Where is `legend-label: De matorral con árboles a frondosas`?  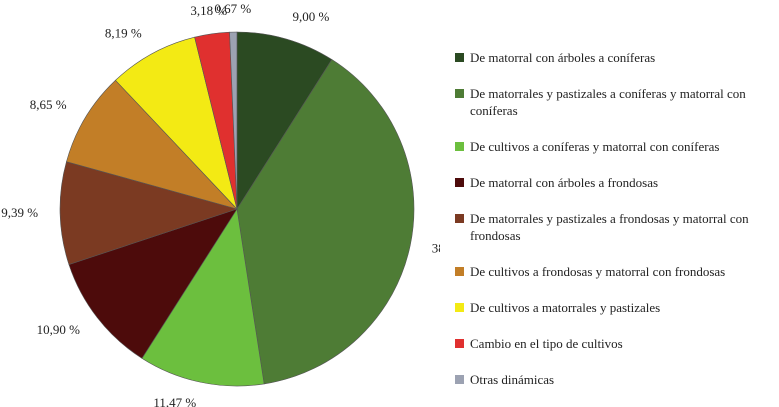 legend-label: De matorral con árboles a frondosas is located at coordinates (564, 182).